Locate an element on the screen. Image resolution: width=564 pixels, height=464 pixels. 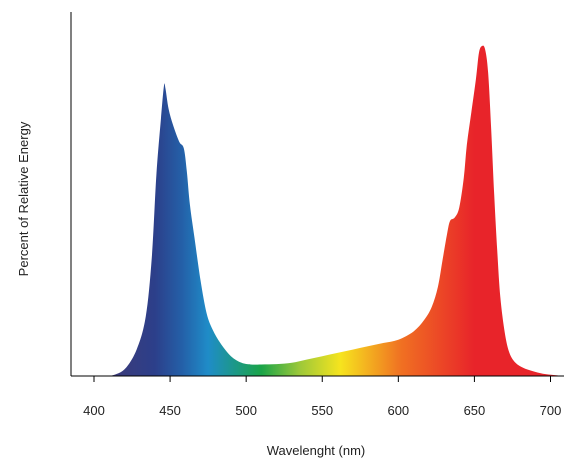
x-tick-label: 500 is located at coordinates (246, 410).